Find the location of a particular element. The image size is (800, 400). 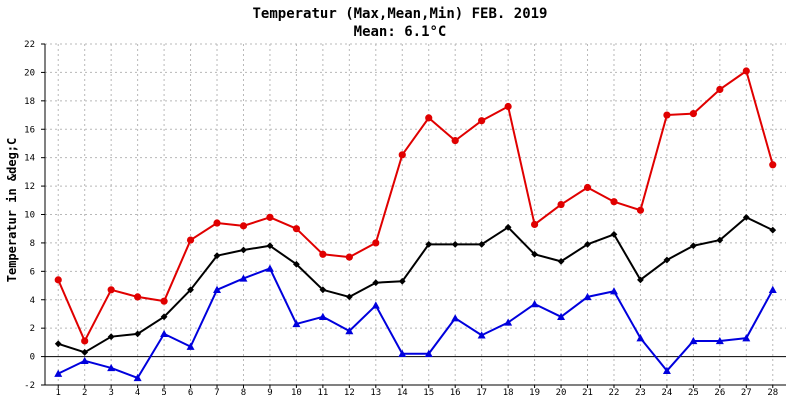

x-tick-label: 26 is located at coordinates (719, 393).